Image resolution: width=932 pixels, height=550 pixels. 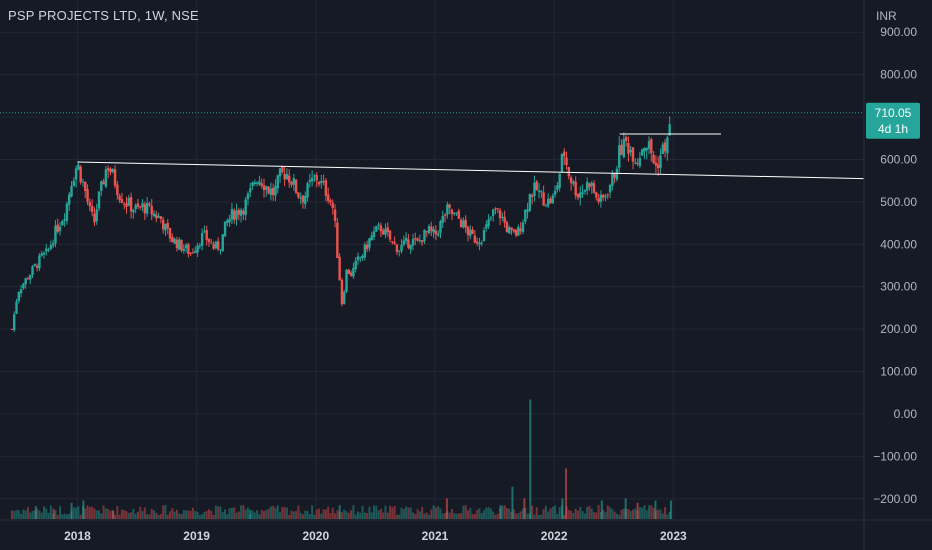 I want to click on drawings, so click(x=471, y=156).